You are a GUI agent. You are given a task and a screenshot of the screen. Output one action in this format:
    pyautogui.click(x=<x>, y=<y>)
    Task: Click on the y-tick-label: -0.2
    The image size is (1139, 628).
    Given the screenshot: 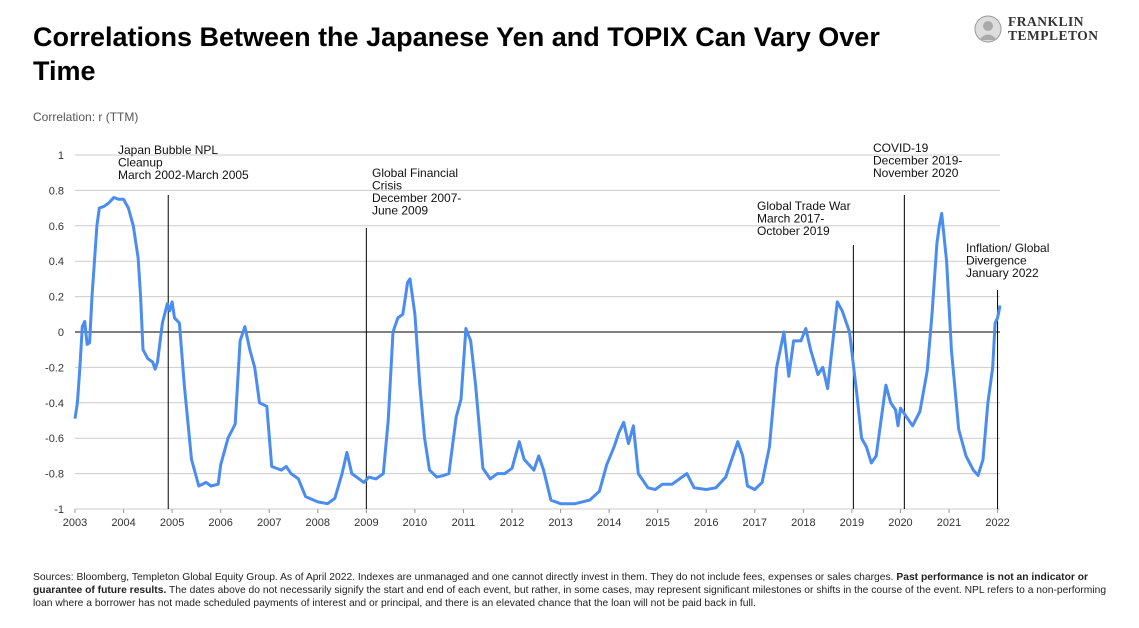 What is the action you would take?
    pyautogui.click(x=54, y=368)
    